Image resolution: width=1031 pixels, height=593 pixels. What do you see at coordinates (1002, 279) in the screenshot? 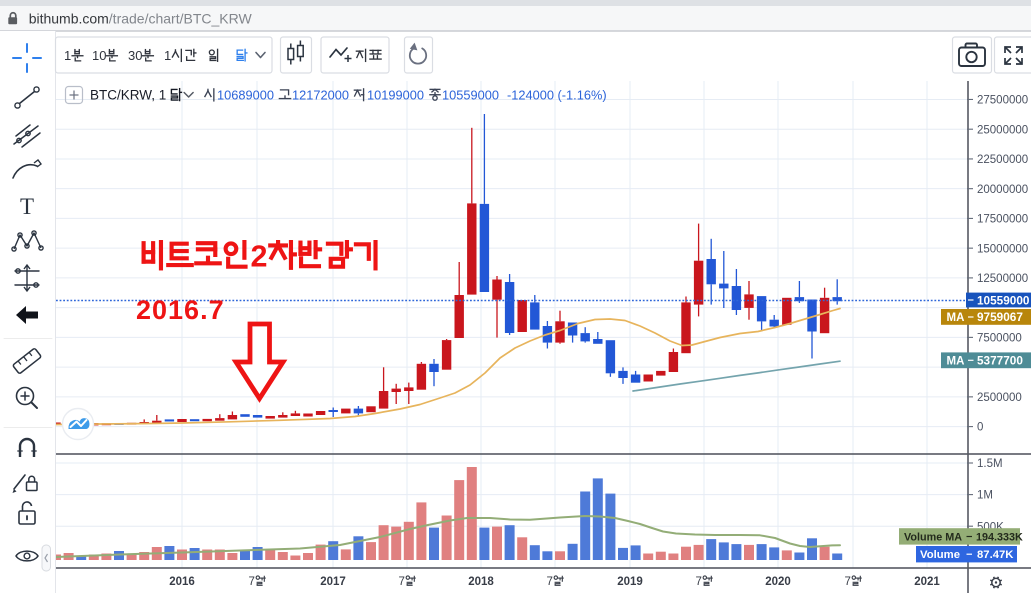
I see `svg-text: 12500000` at bounding box center [1002, 279].